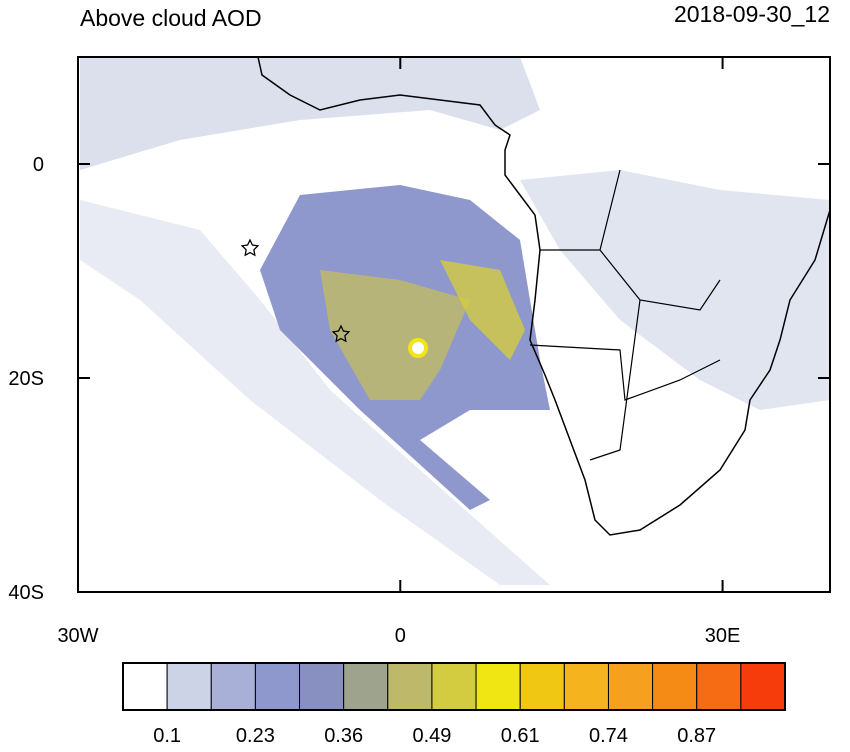 The width and height of the screenshot is (850, 752). Describe the element at coordinates (625, 315) in the screenshot. I see `border` at that location.